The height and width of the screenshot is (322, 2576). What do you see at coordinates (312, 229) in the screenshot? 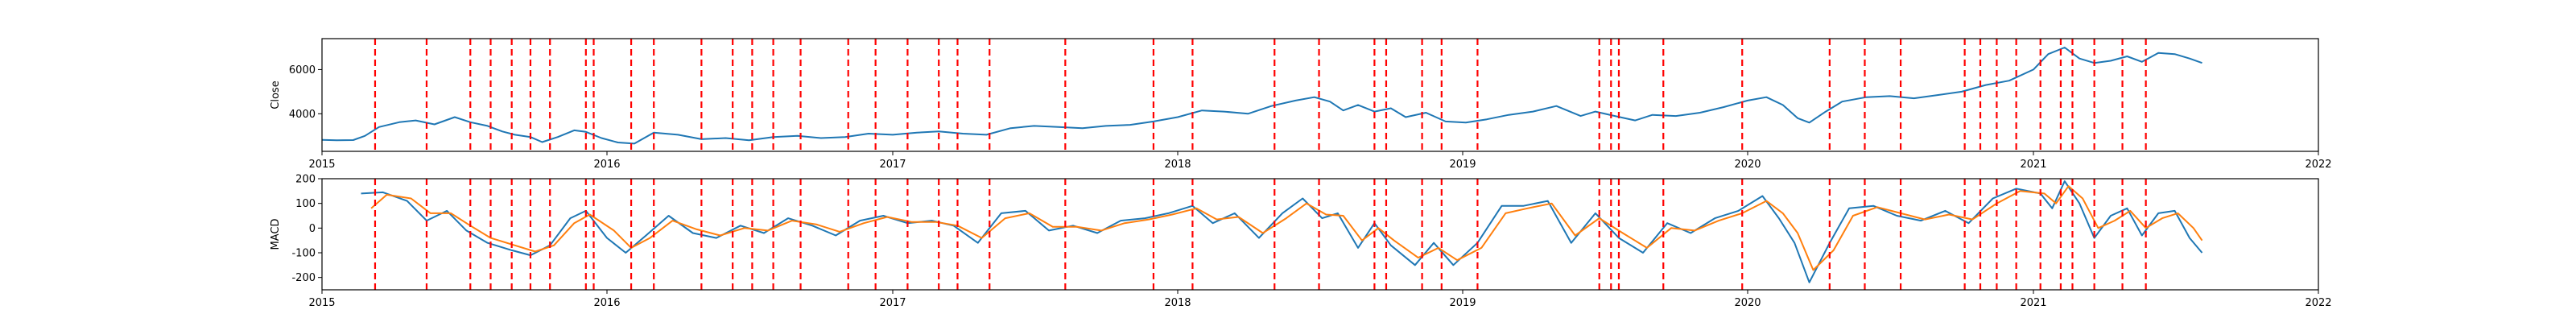
I see `y-tick-label-2: 0` at bounding box center [312, 229].